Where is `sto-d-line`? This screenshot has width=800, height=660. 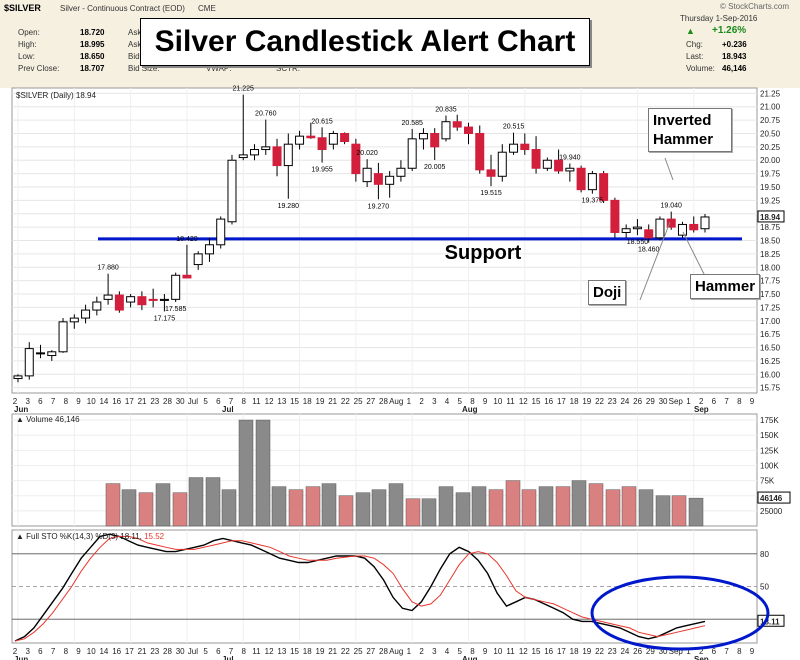
sto-d-line is located at coordinates (360, 588).